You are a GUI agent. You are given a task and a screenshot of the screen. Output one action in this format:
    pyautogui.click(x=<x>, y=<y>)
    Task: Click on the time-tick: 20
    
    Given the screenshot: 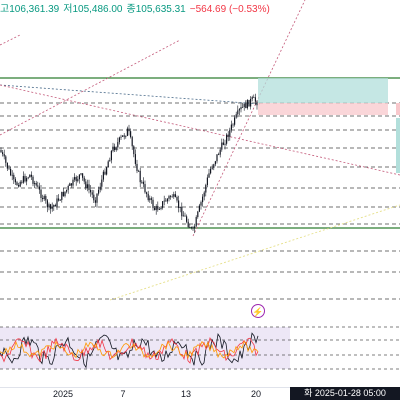 What is the action you would take?
    pyautogui.click(x=256, y=394)
    